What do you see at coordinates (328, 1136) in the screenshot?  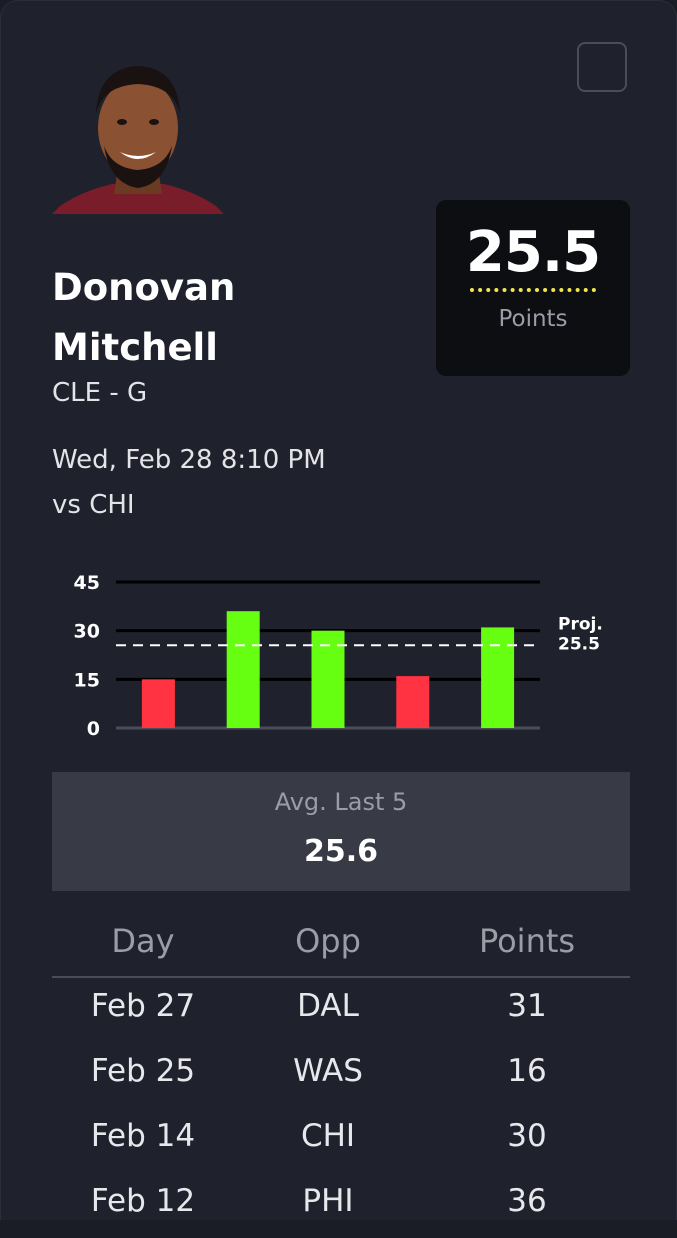 I see `row-opp: CHI` at bounding box center [328, 1136].